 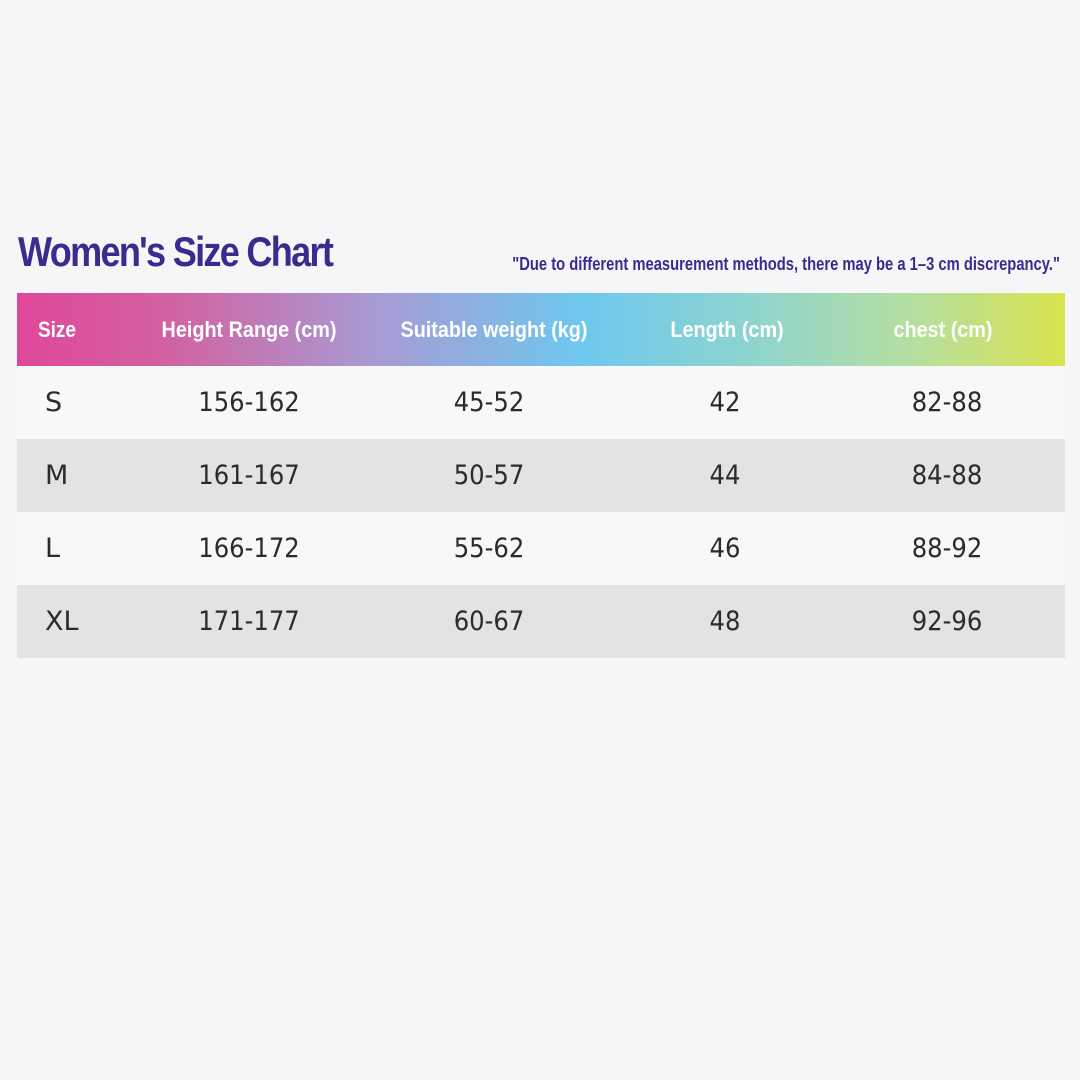 What do you see at coordinates (947, 548) in the screenshot?
I see `cell-chest: 88-92` at bounding box center [947, 548].